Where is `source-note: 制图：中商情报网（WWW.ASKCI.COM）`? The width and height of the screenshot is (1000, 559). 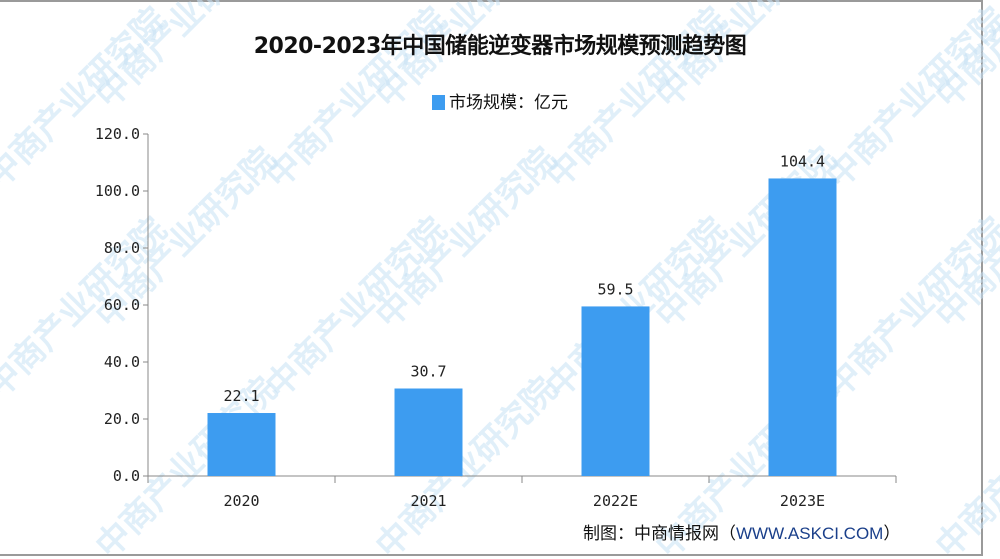
source-note: 制图：中商情报网（WWW.ASKCI.COM） is located at coordinates (741, 531).